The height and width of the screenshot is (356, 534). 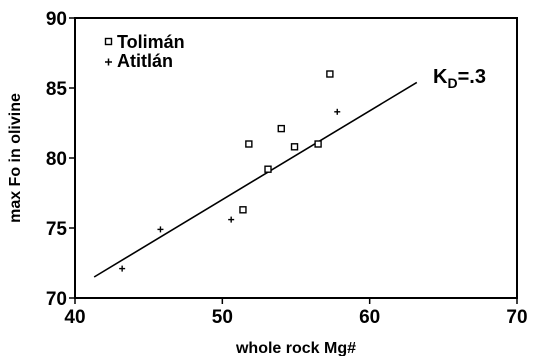 What do you see at coordinates (459, 78) in the screenshot?
I see `kd-annotation: KD=.3` at bounding box center [459, 78].